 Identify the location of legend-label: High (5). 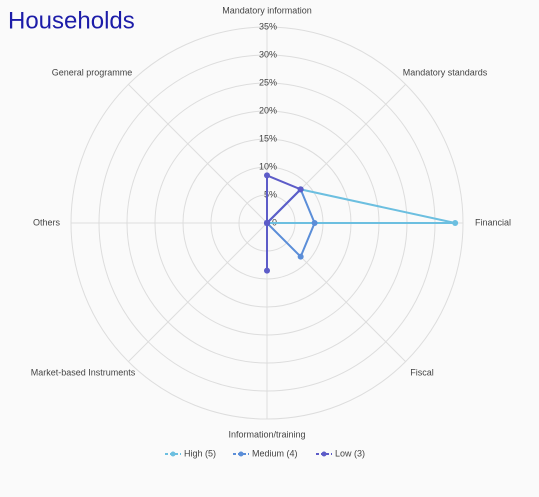
(200, 453).